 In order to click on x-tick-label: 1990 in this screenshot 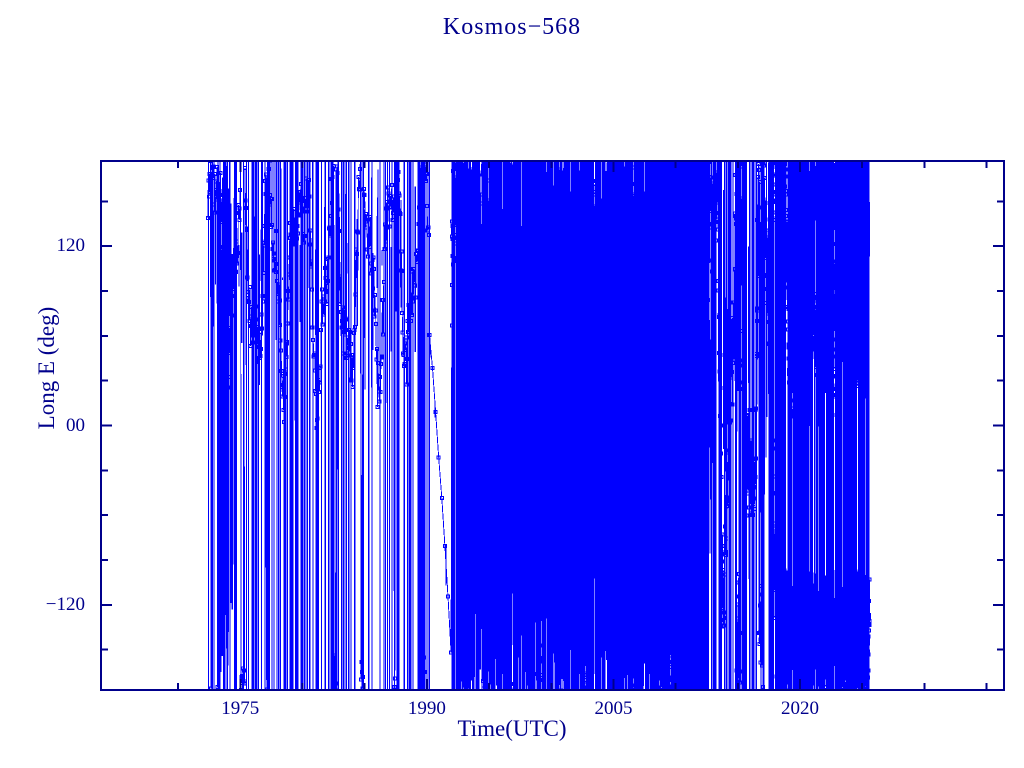, I will do `click(426, 708)`.